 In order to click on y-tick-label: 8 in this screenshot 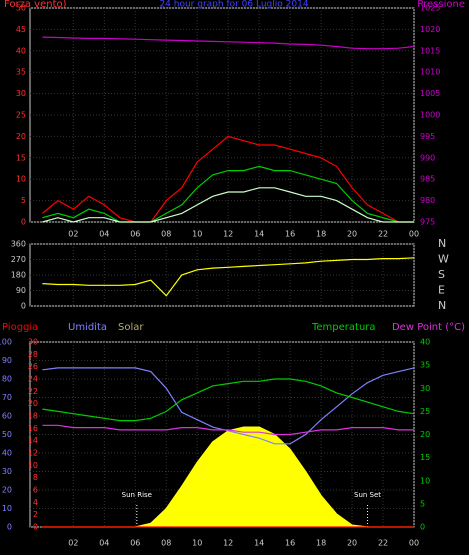, I will do `click(35, 477)`.